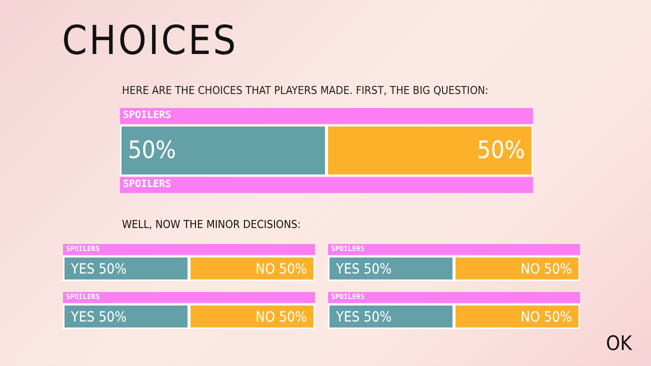 This screenshot has width=651, height=366. I want to click on chart-title: WELL, NOW THE MINOR DECISIONS:, so click(211, 224).